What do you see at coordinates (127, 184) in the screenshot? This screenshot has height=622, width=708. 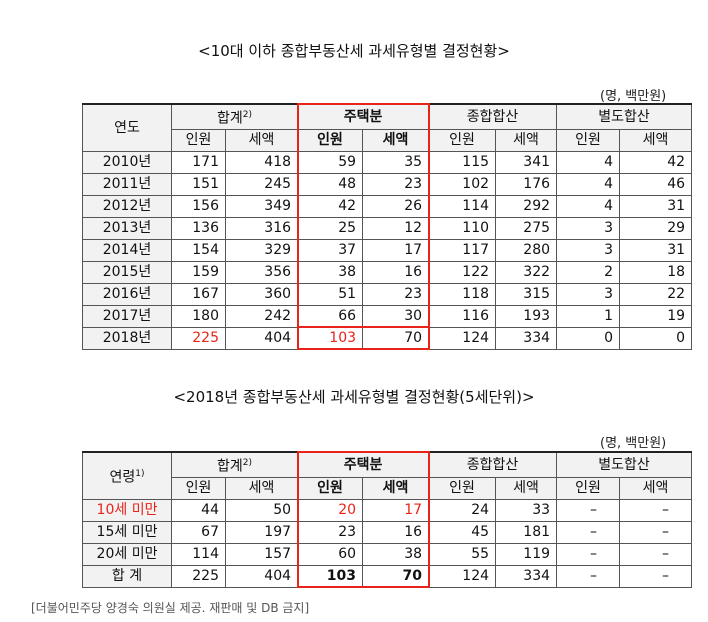 I see `row-label: 2011년` at bounding box center [127, 184].